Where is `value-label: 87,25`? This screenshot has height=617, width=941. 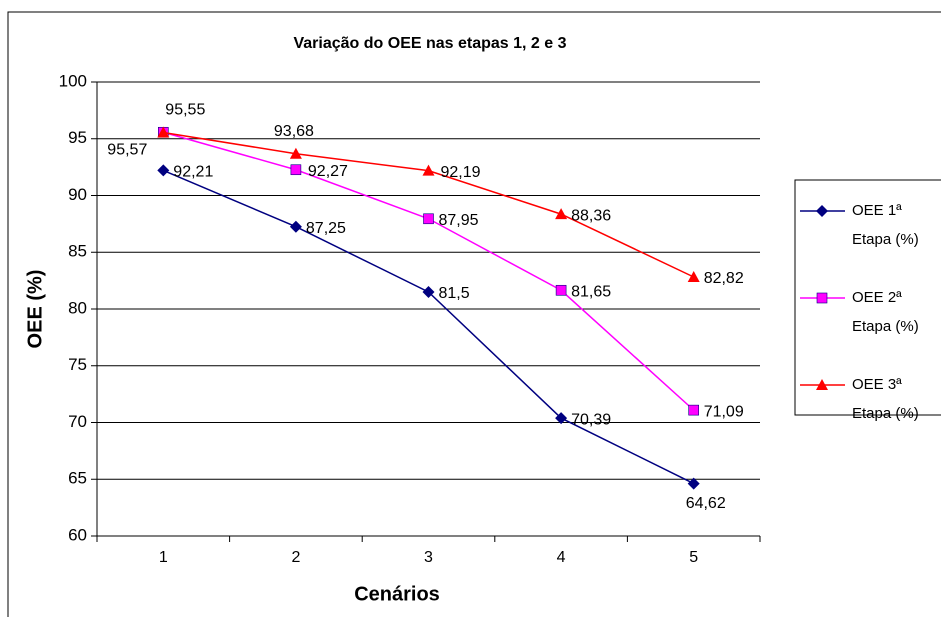 value-label: 87,25 is located at coordinates (326, 228).